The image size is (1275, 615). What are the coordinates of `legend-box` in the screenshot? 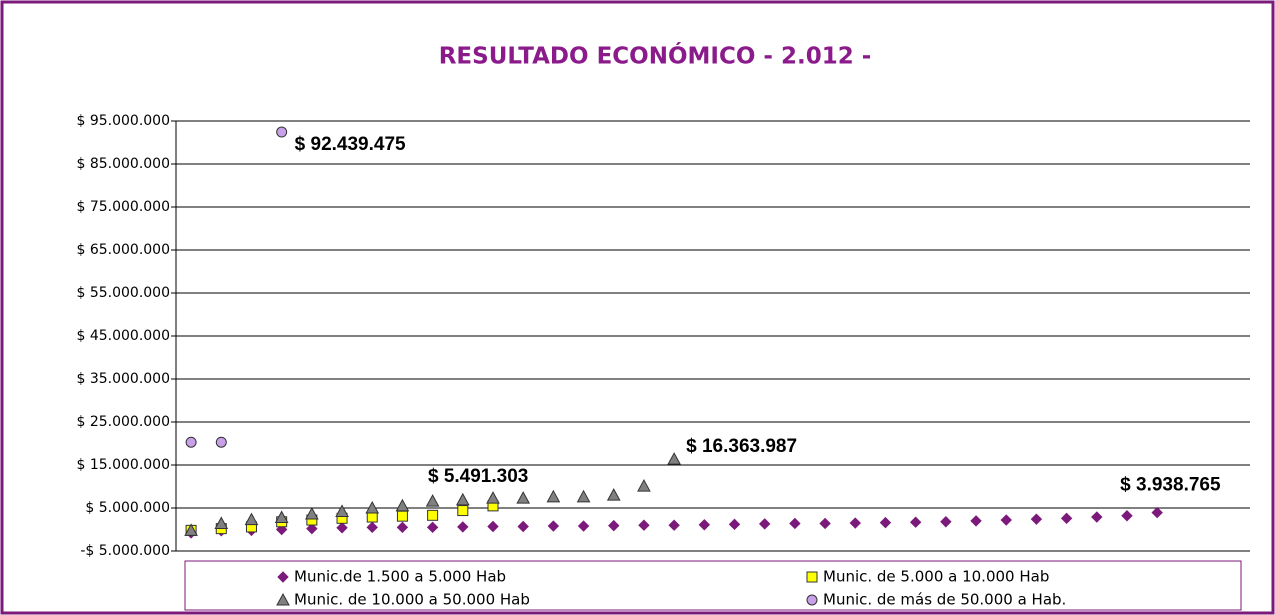 It's located at (713, 585).